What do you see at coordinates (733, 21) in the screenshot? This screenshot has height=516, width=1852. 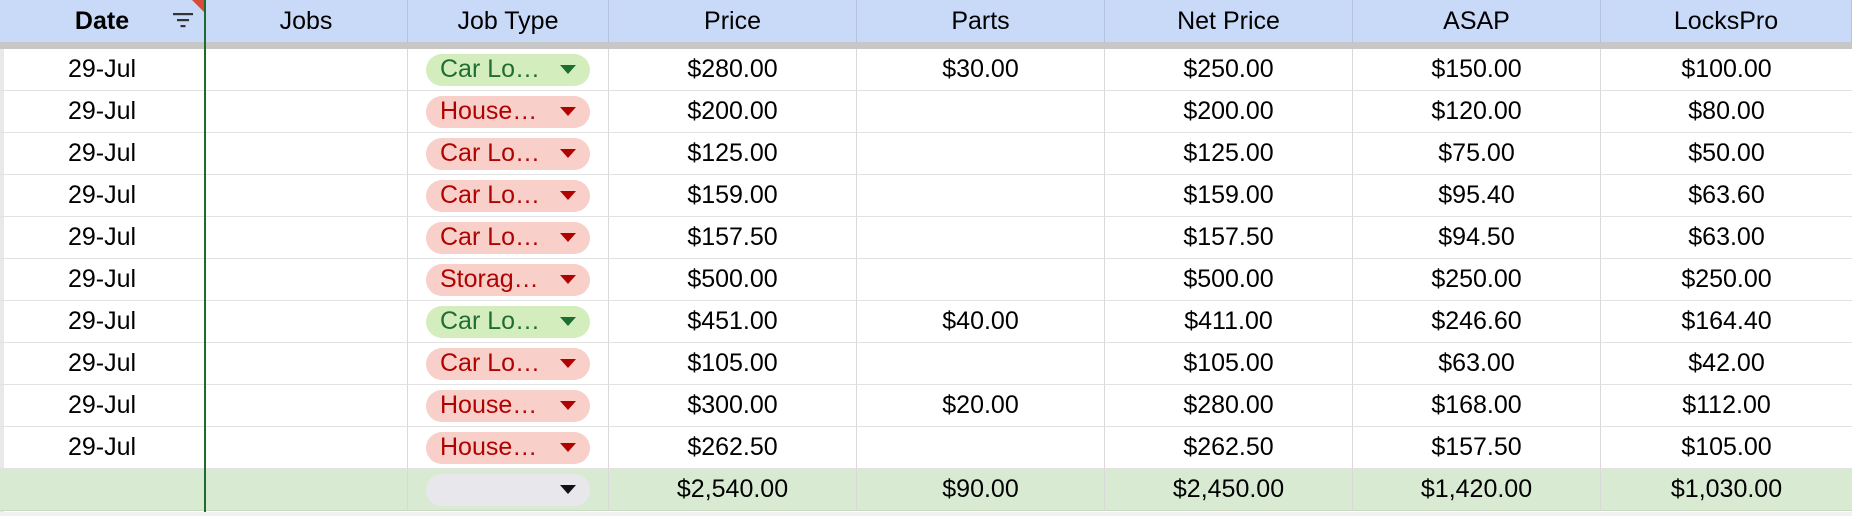 I see `header-price: Price` at bounding box center [733, 21].